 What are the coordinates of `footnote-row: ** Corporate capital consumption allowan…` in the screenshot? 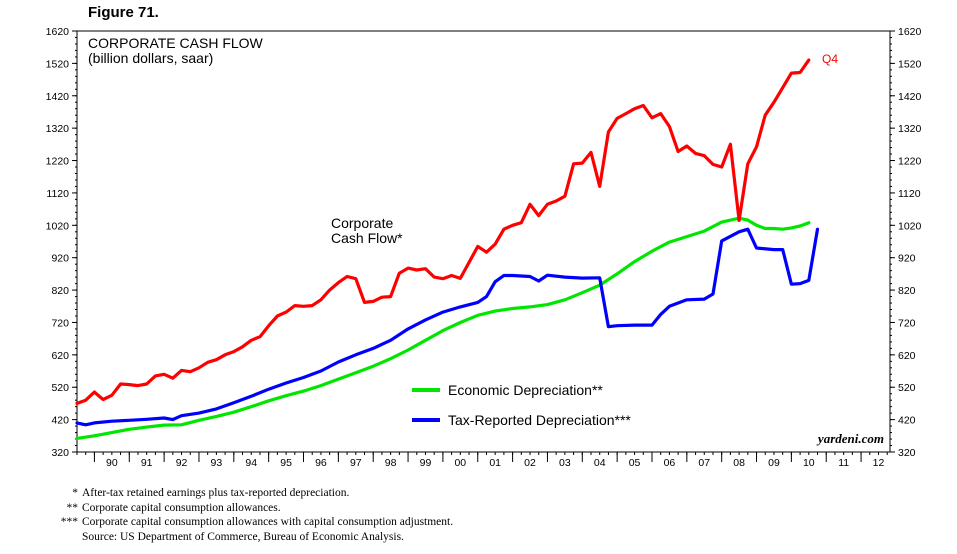 It's located at (251, 508).